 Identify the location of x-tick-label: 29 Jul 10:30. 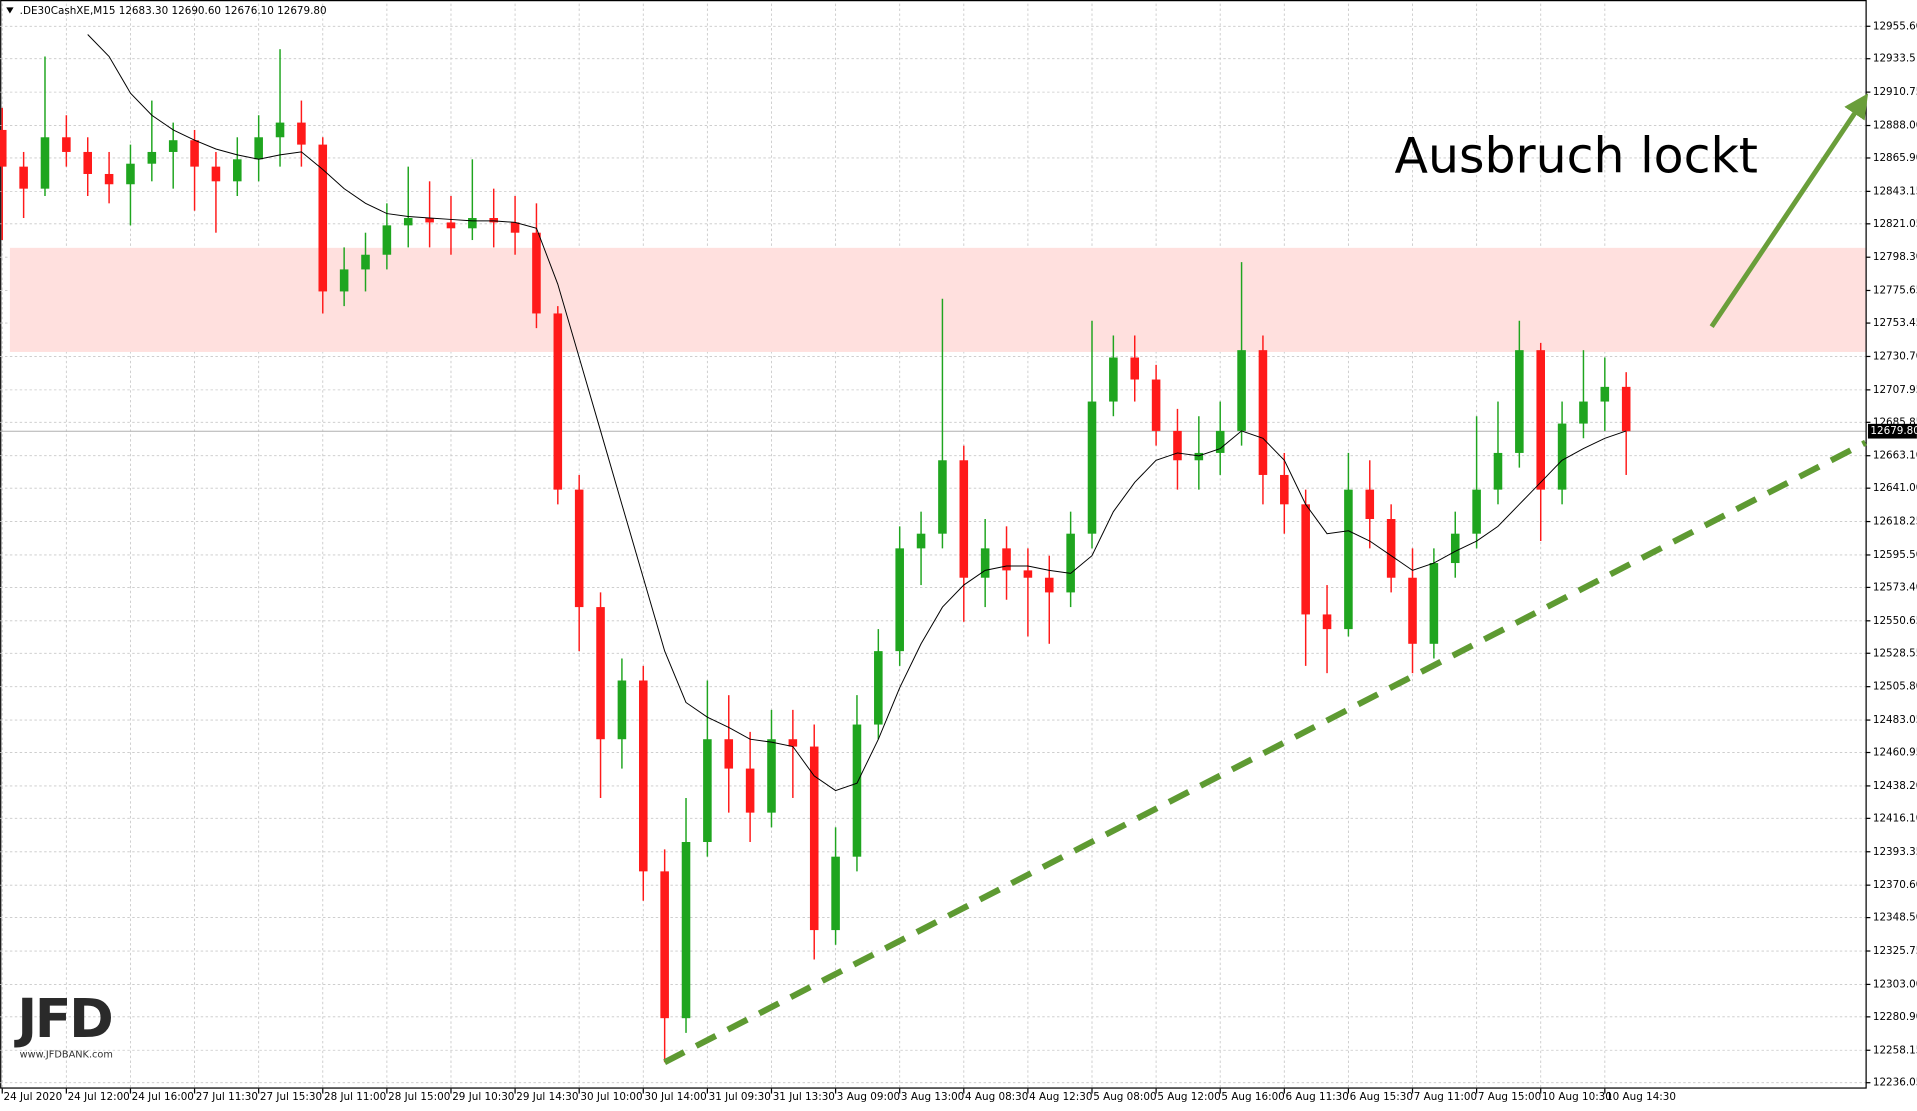
(483, 1097).